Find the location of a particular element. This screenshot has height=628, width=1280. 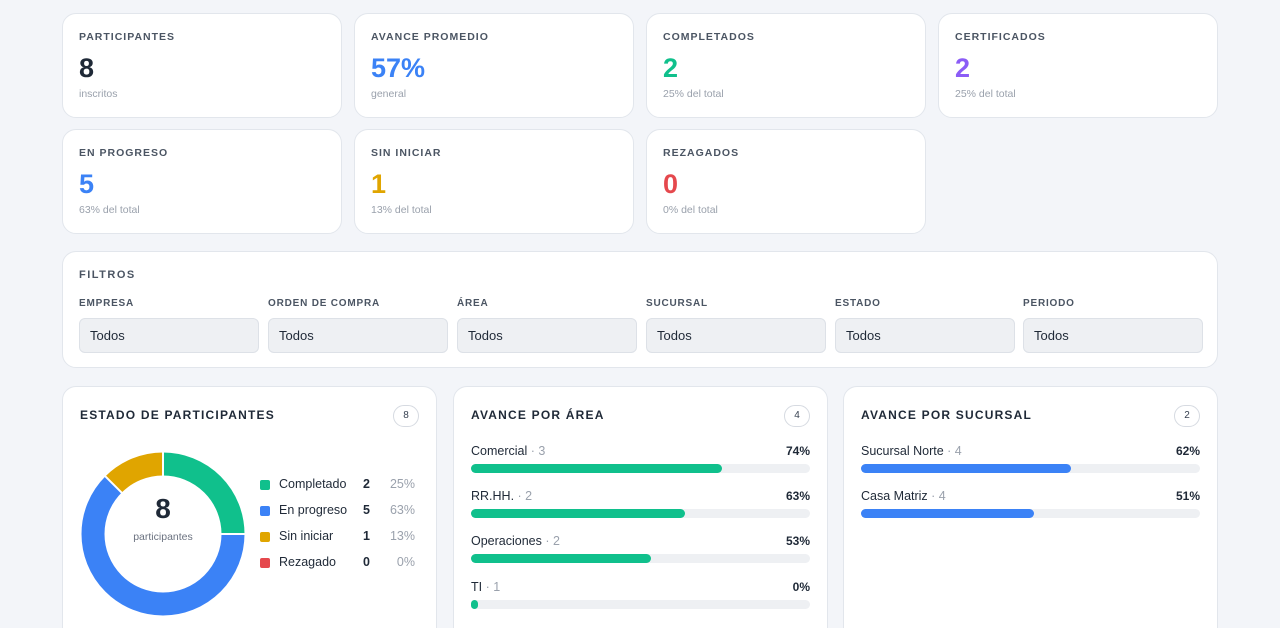

filter-sucursal: SUCURSAL Todos is located at coordinates (736, 325).